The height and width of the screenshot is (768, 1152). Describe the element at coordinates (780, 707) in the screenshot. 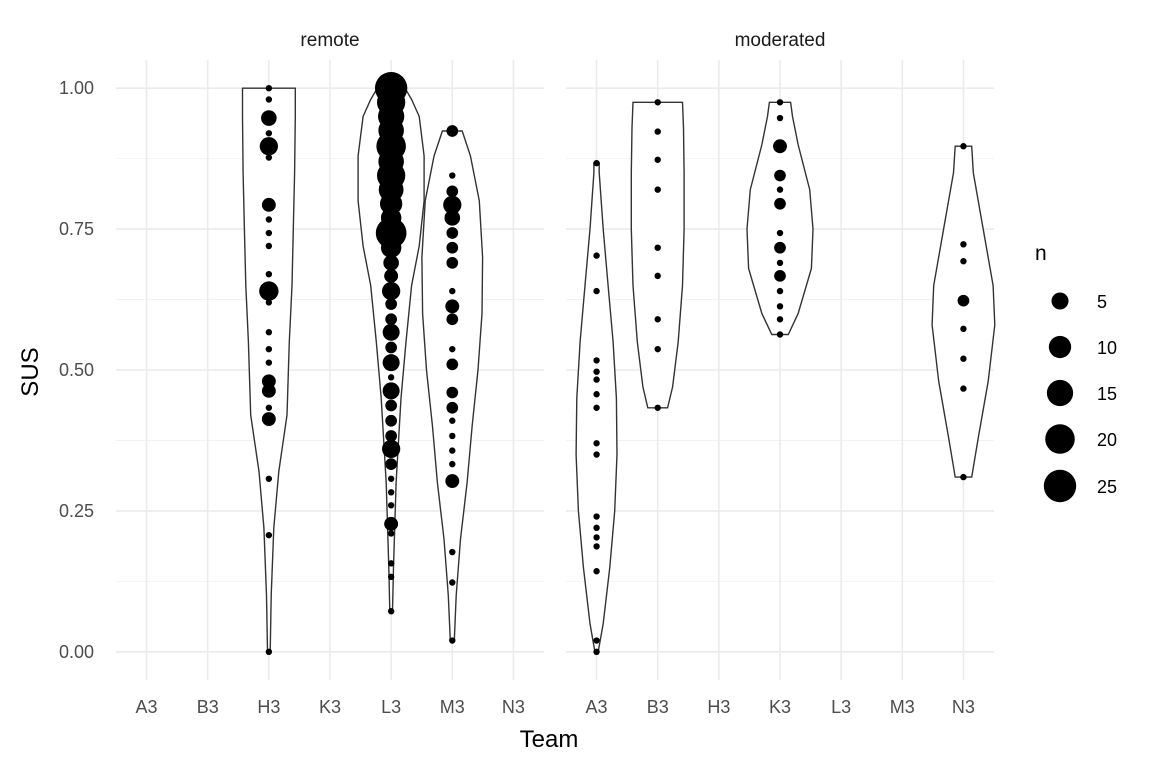

I see `x-tick-label: K3` at that location.